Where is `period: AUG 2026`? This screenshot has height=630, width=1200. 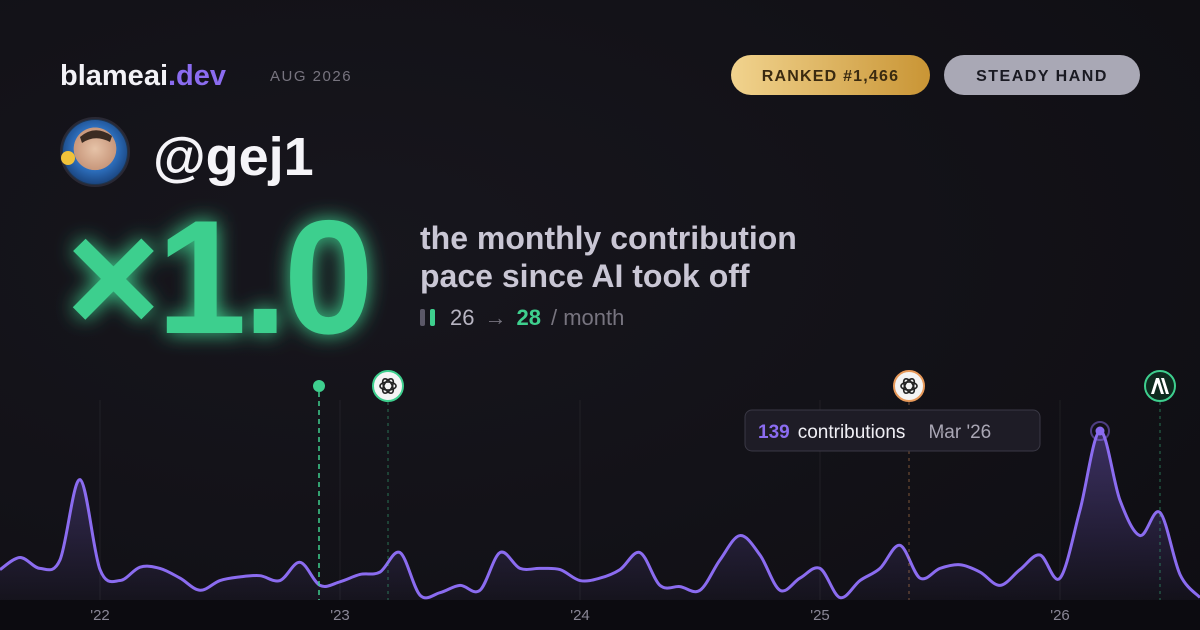
period: AUG 2026 is located at coordinates (311, 76).